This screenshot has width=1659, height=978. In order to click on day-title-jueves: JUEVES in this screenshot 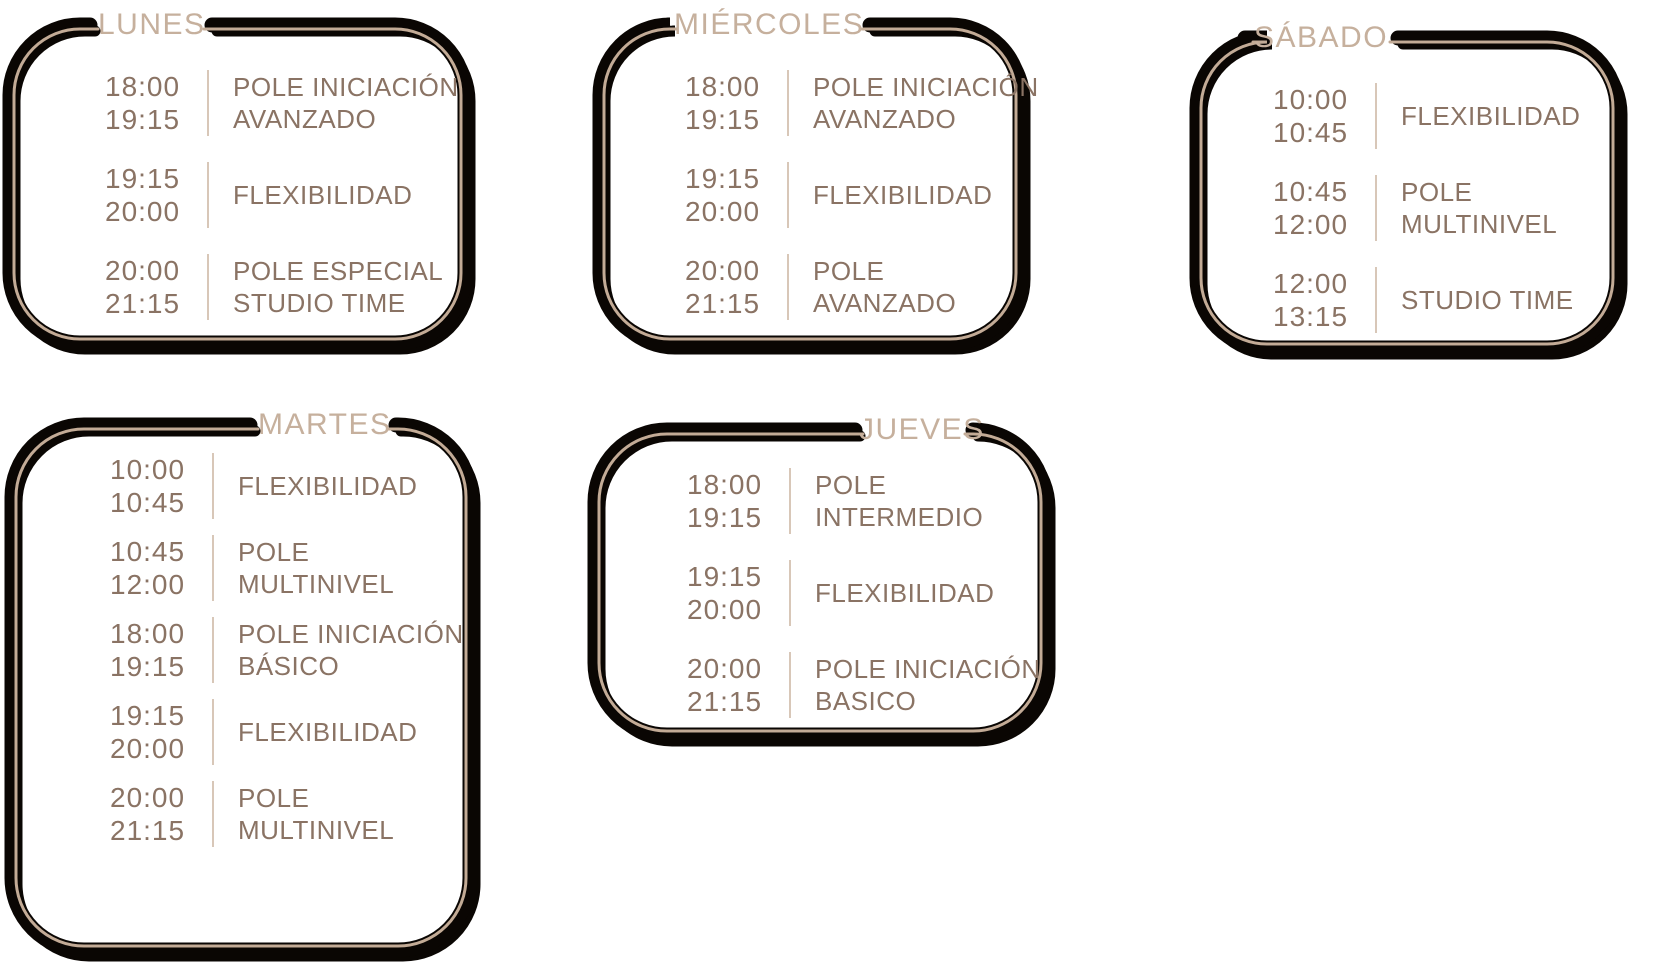, I will do `click(922, 429)`.